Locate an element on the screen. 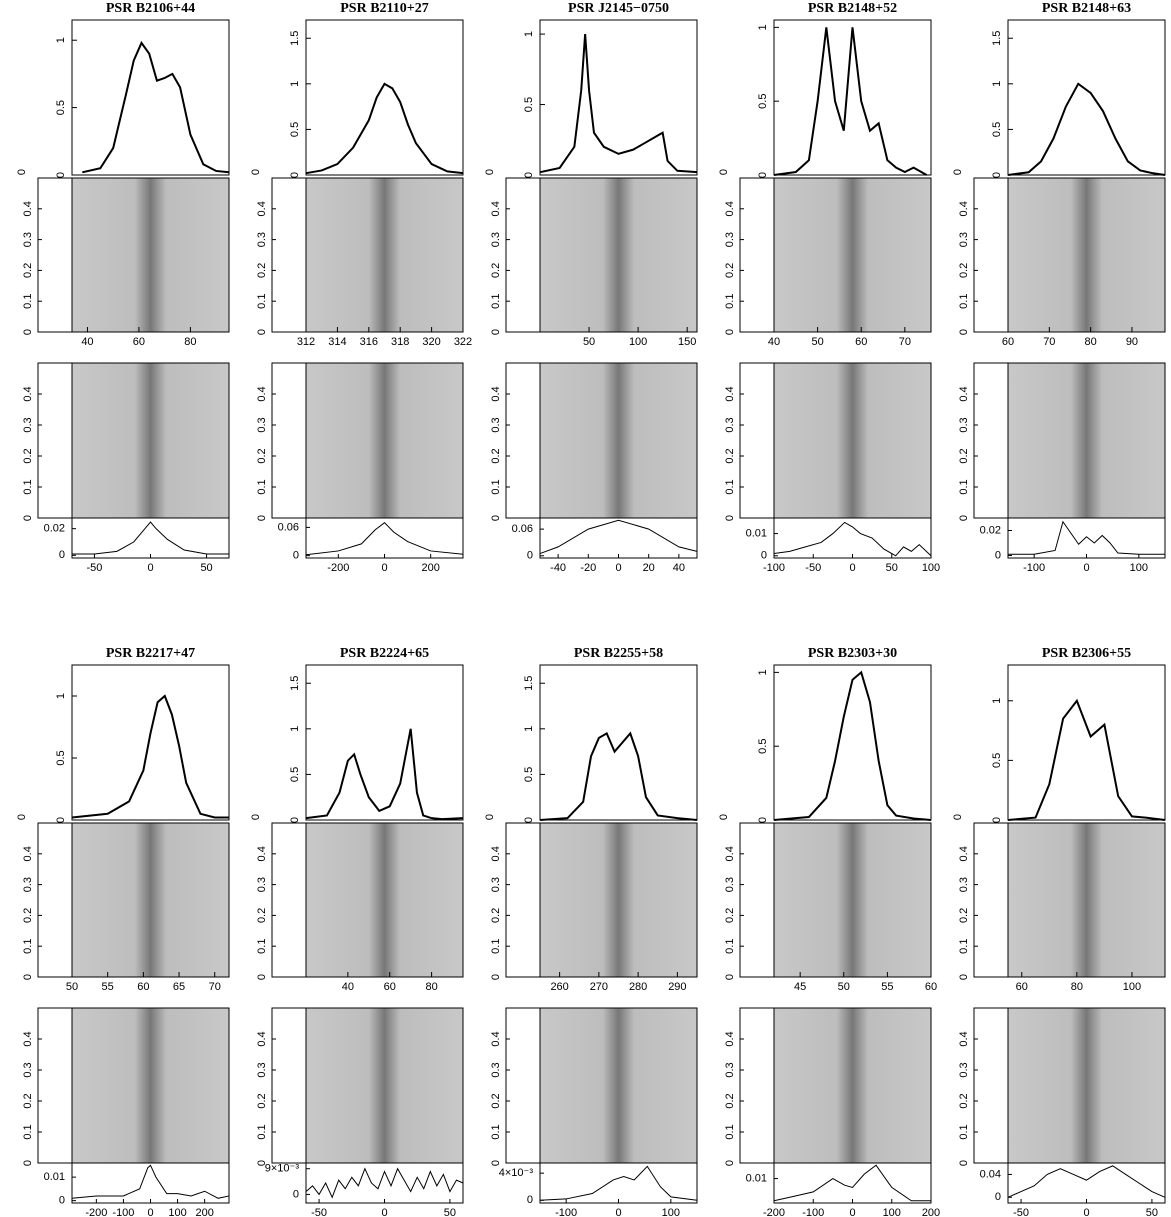 This screenshot has height=1217, width=1171. pattern-x-tick-label: 200 is located at coordinates (931, 1212).